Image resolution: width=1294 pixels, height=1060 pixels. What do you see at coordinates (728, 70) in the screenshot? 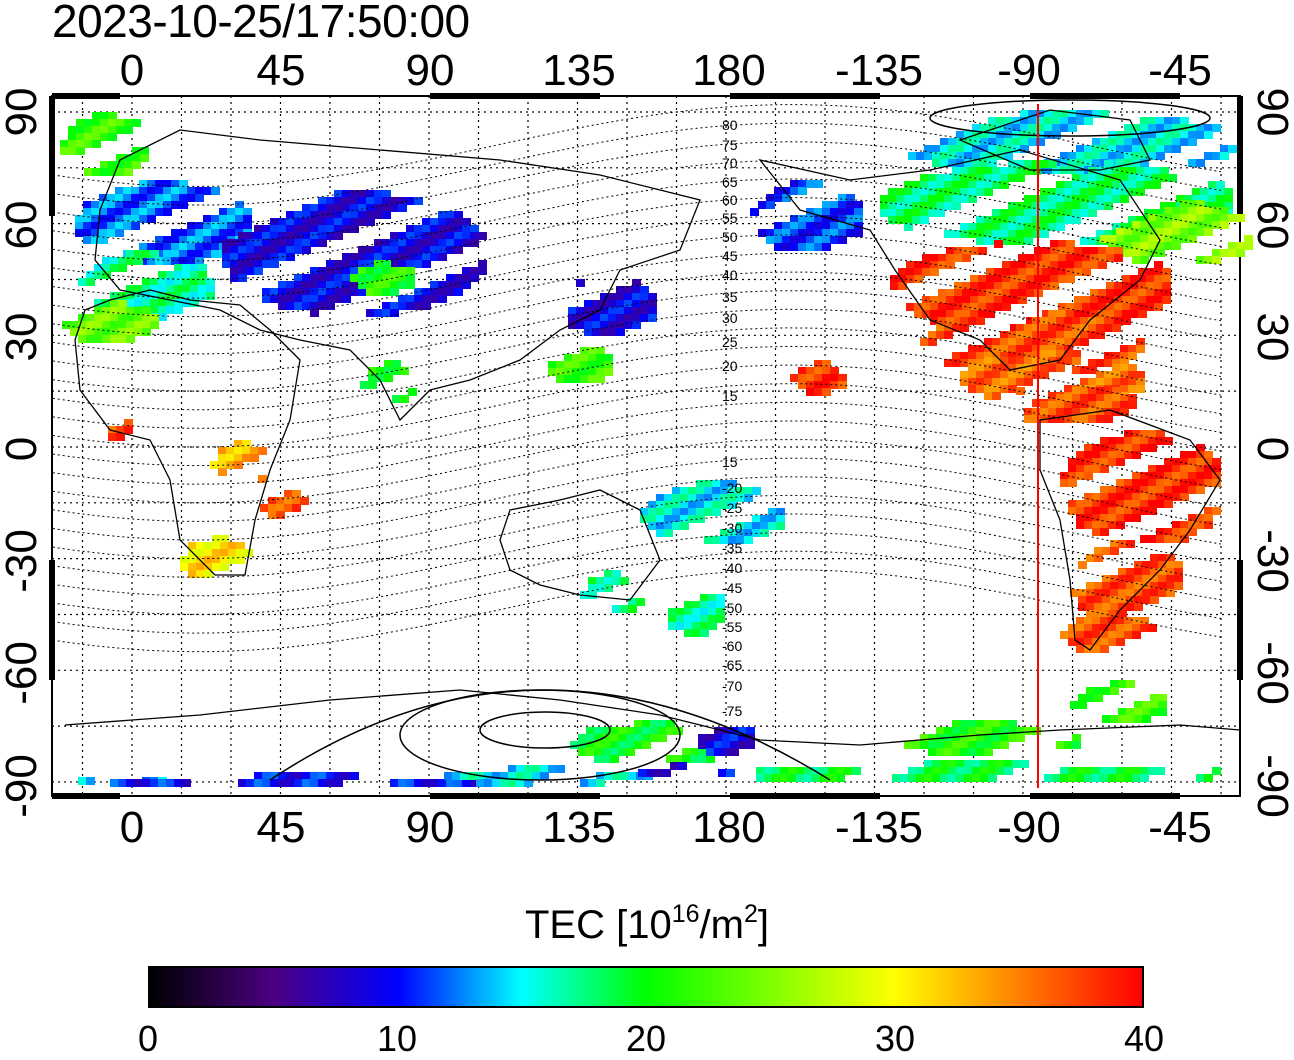
I see `top-axis-label: 180` at bounding box center [728, 70].